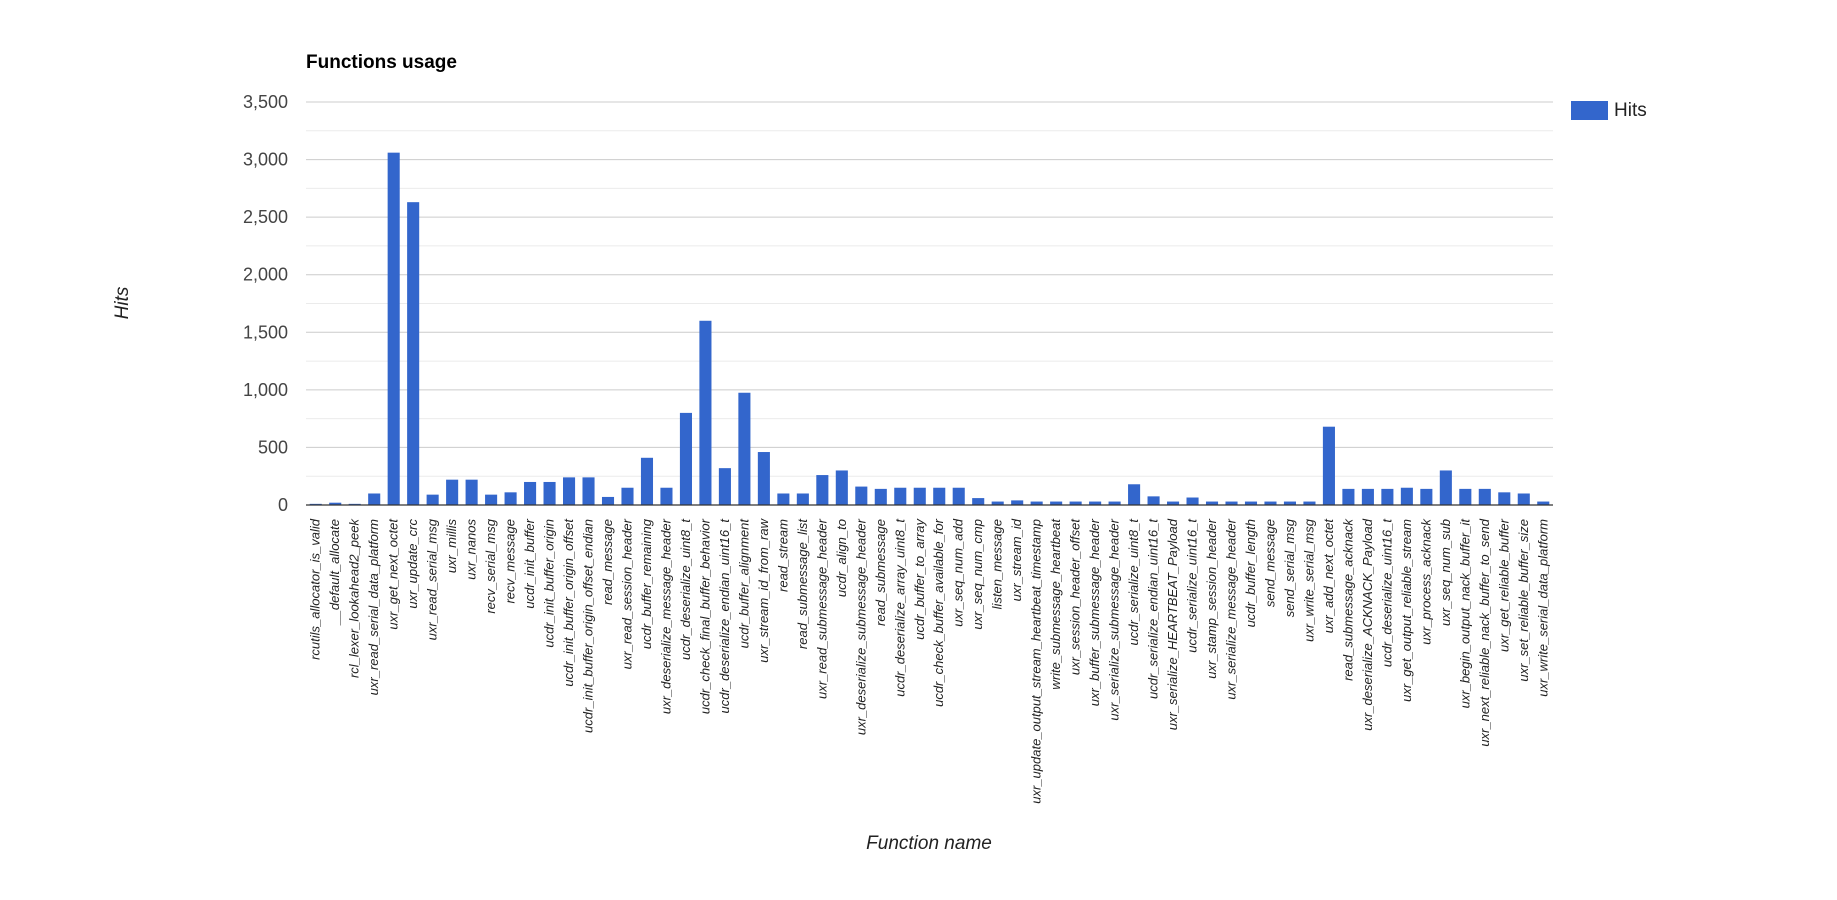 Image resolution: width=1837 pixels, height=900 pixels. What do you see at coordinates (1445, 572) in the screenshot?
I see `x-tick-label: uxr_seq_num_sub` at bounding box center [1445, 572].